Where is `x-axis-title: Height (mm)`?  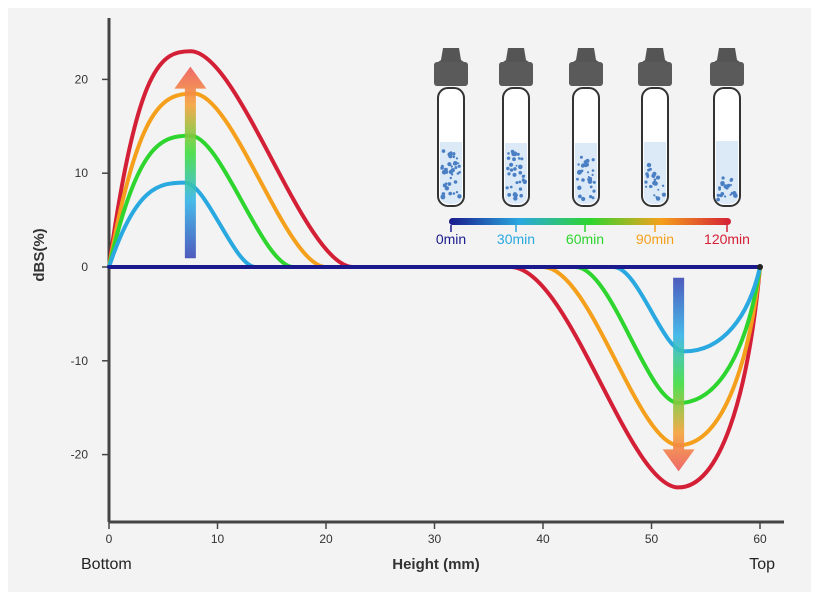
x-axis-title: Height (mm) is located at coordinates (436, 564).